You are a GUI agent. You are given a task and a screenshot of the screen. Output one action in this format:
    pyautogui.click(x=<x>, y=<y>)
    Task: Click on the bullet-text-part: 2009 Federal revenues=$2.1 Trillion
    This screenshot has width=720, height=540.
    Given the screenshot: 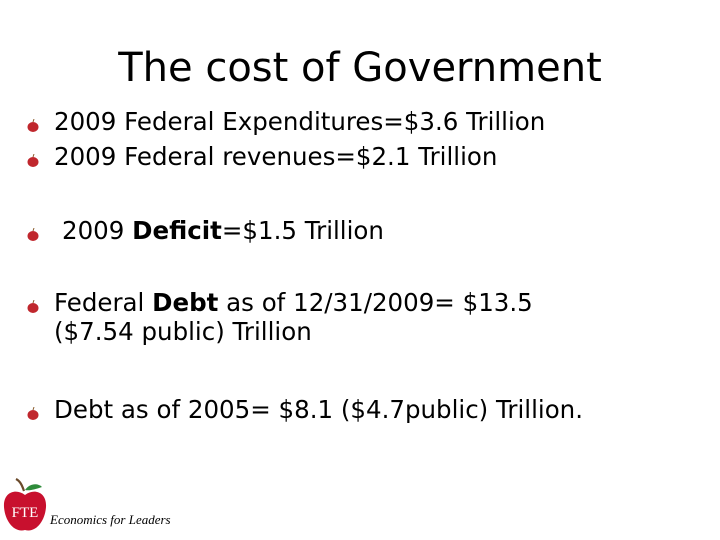 What is the action you would take?
    pyautogui.click(x=276, y=156)
    